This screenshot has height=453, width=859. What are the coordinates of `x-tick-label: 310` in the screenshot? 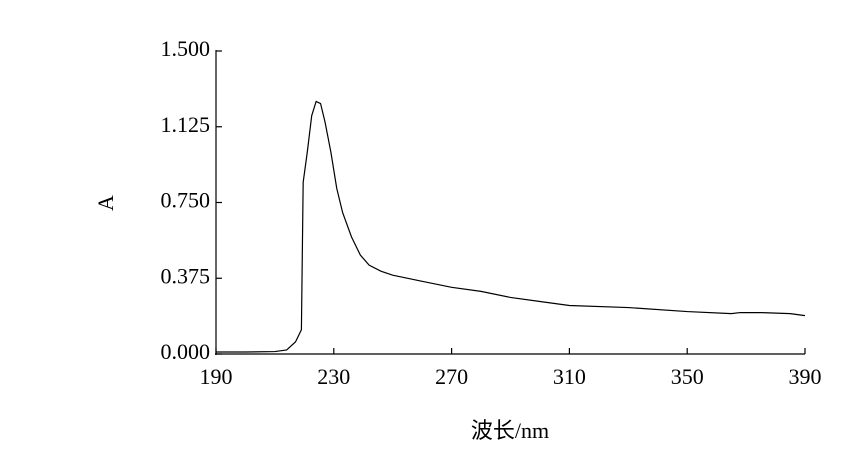 It's located at (569, 376).